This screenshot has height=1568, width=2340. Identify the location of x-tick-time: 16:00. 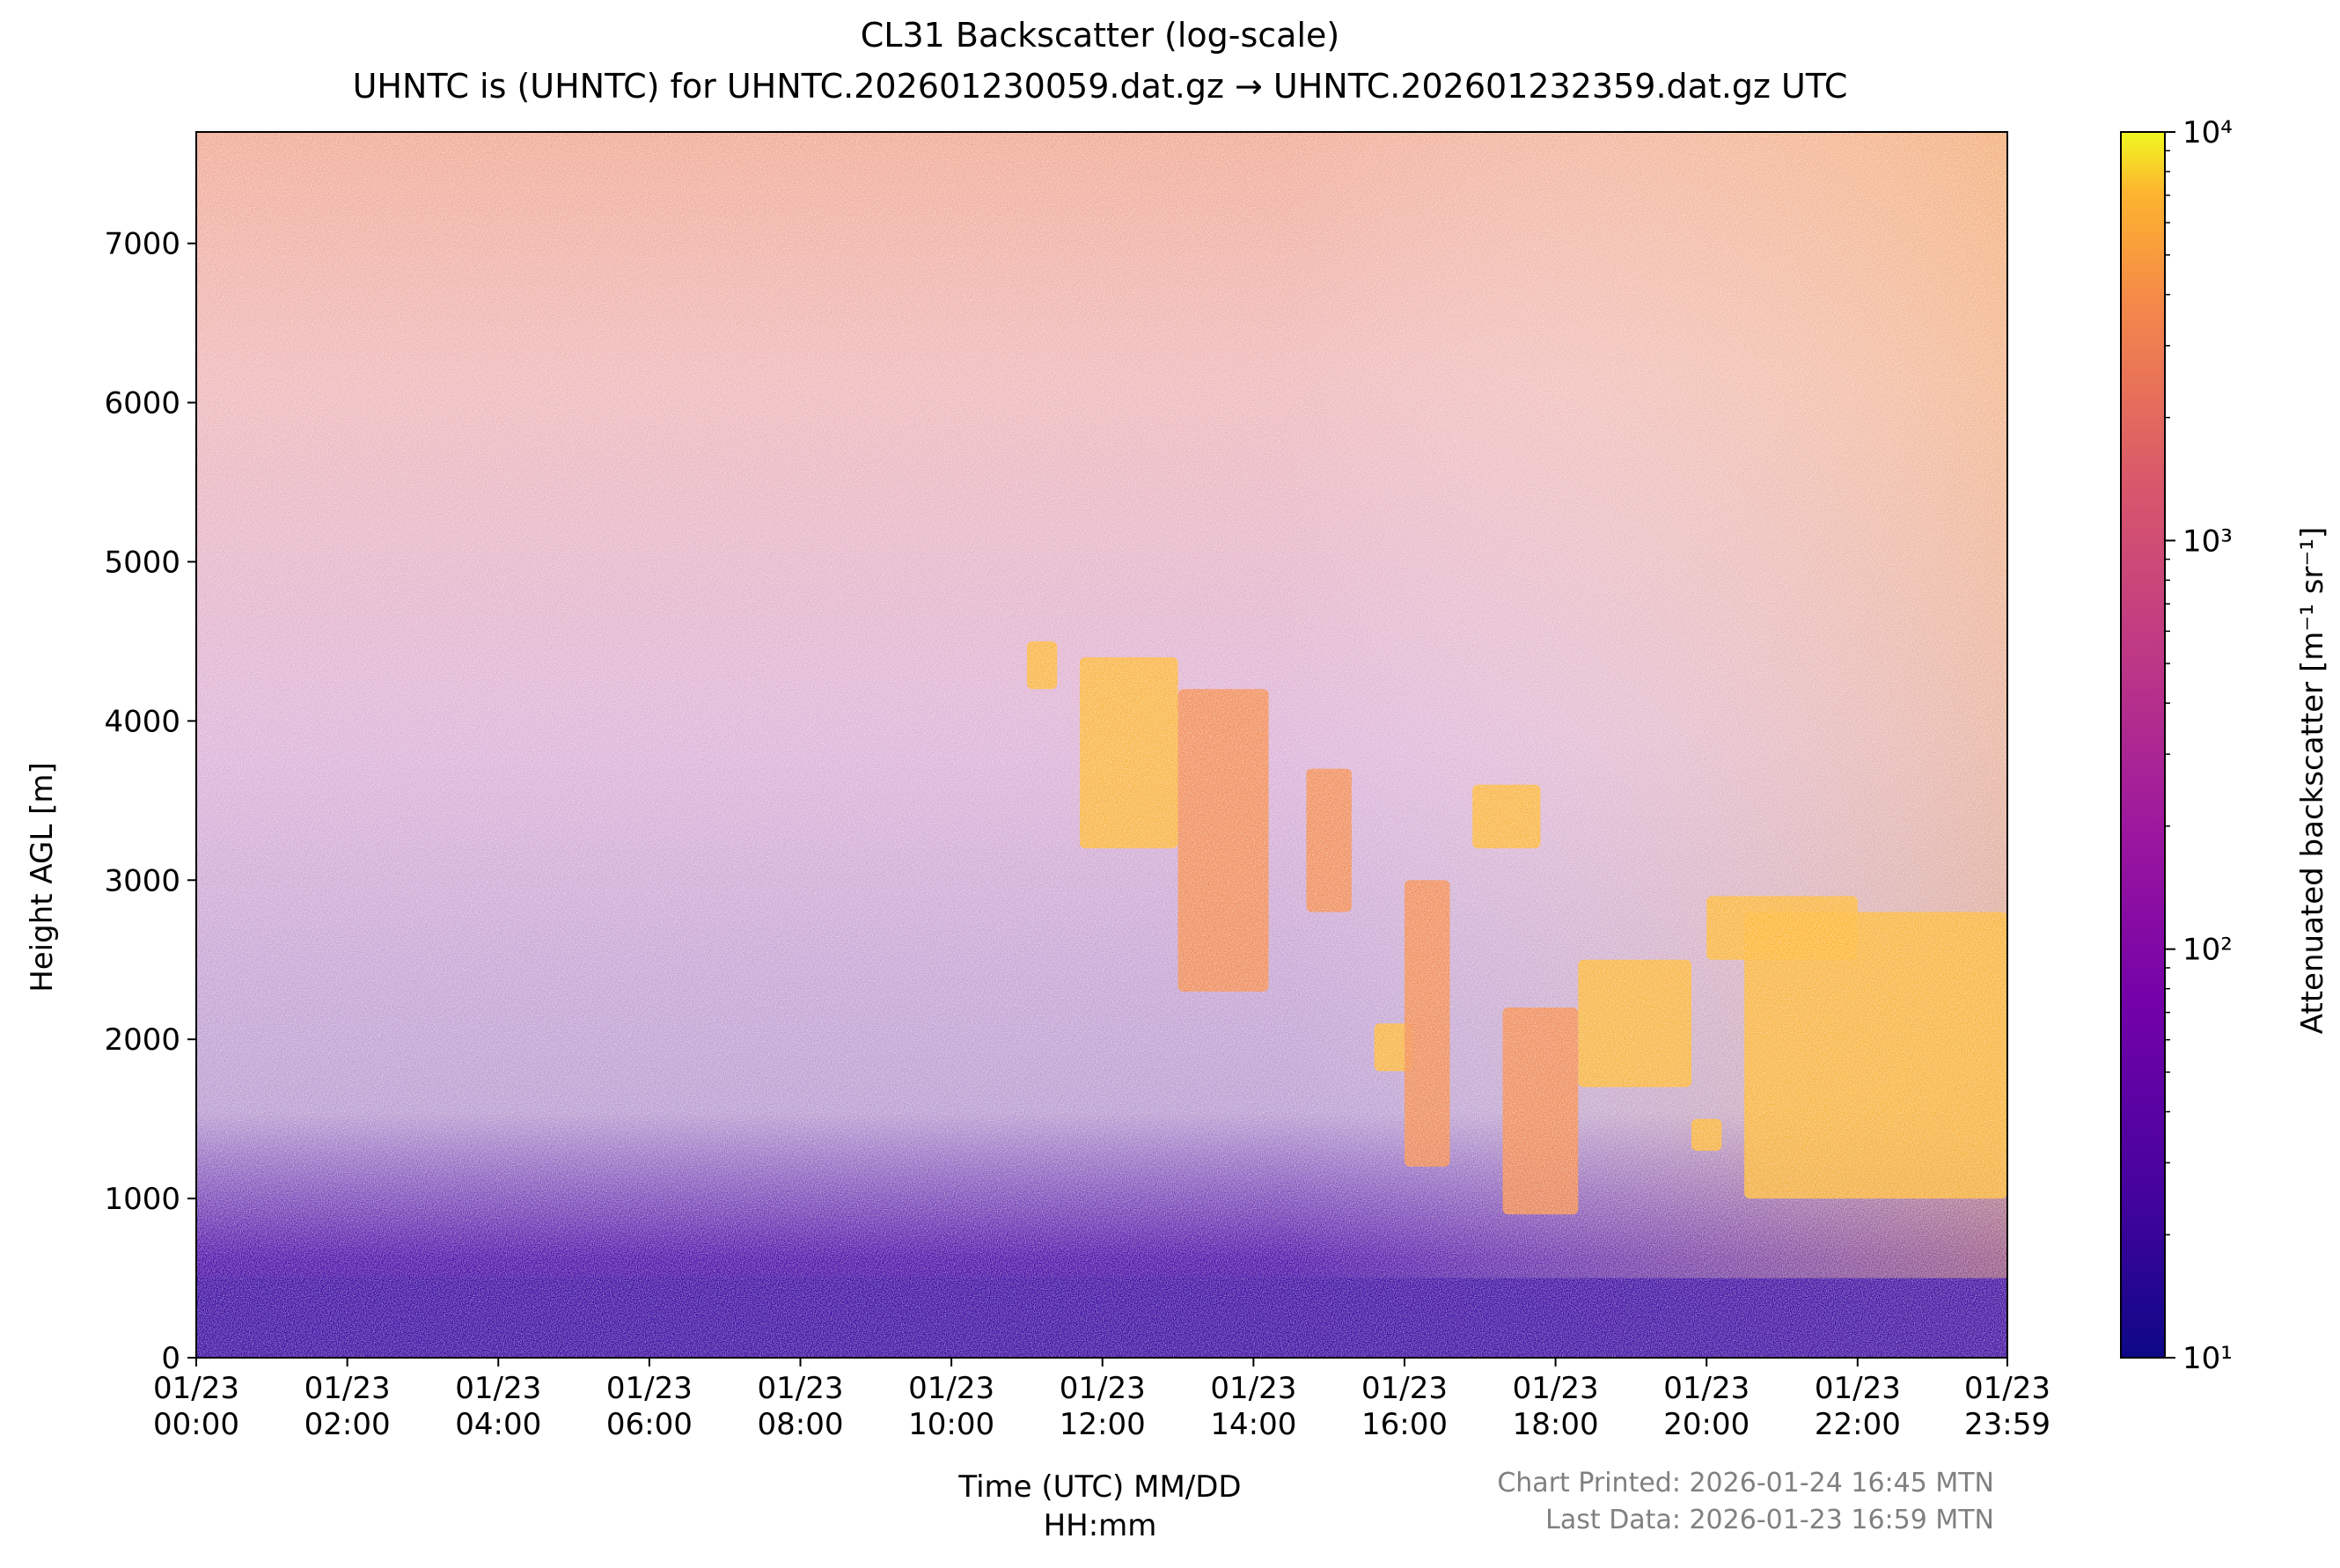
(1404, 1424).